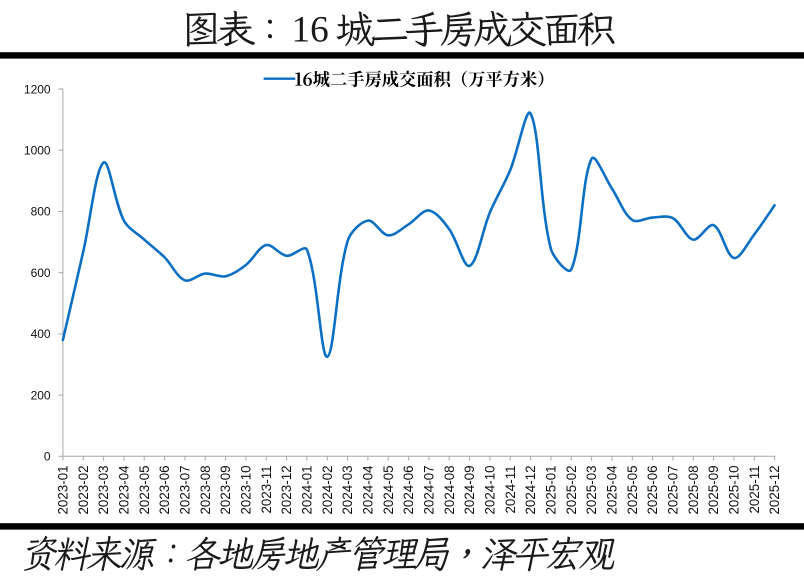  What do you see at coordinates (713, 489) in the screenshot?
I see `svg-text: 2025-09` at bounding box center [713, 489].